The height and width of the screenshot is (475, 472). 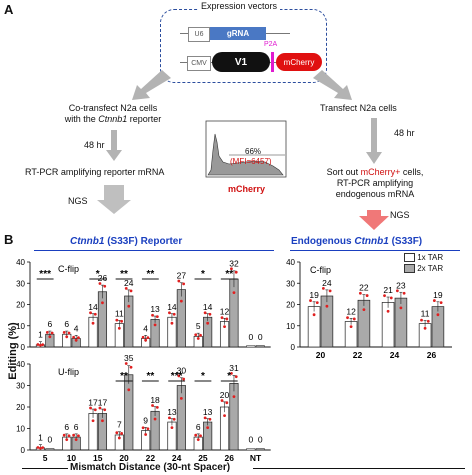 I want to click on grna-block: gRNA, so click(x=238, y=33).